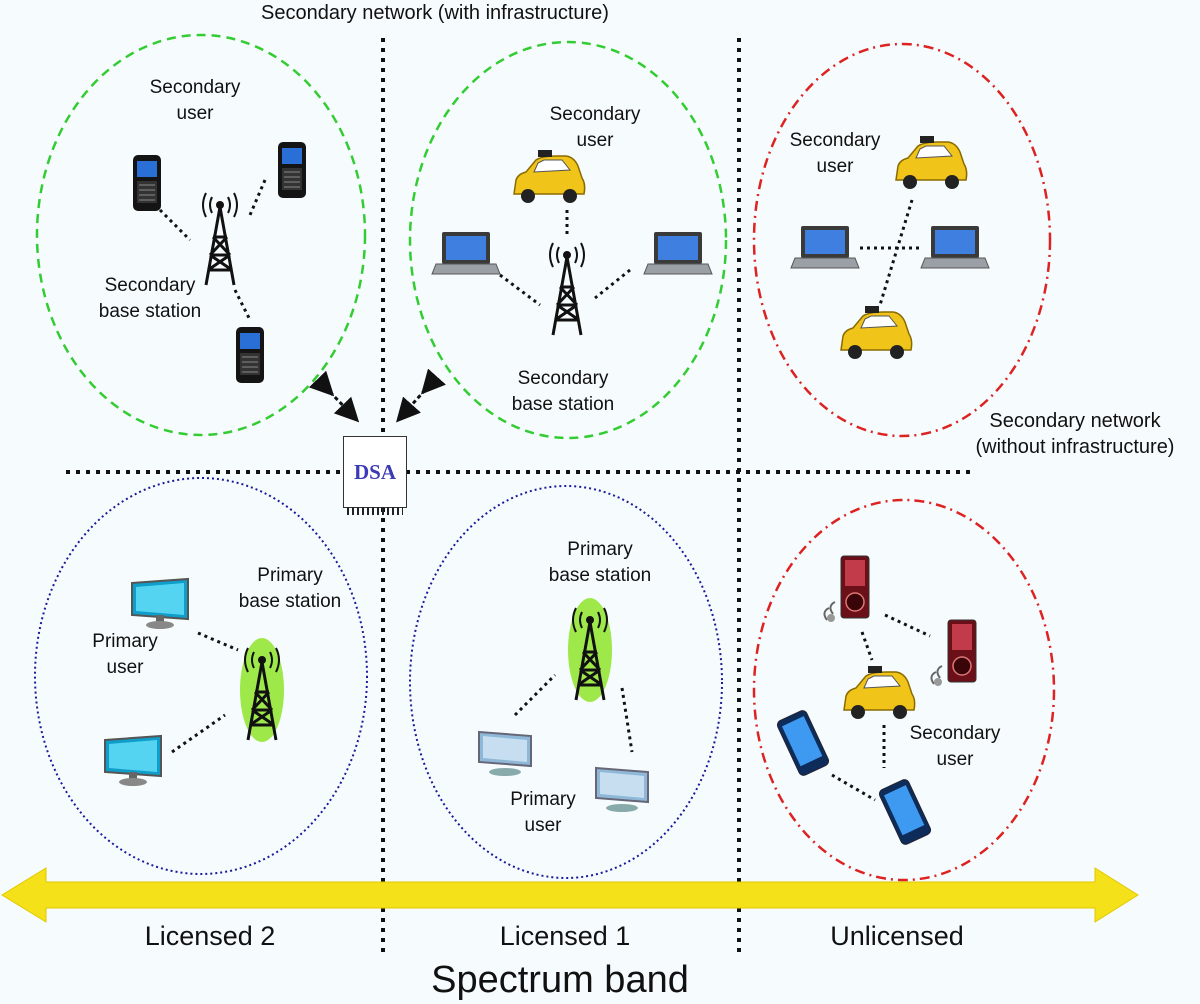  I want to click on dsa-label: DSA, so click(374, 471).